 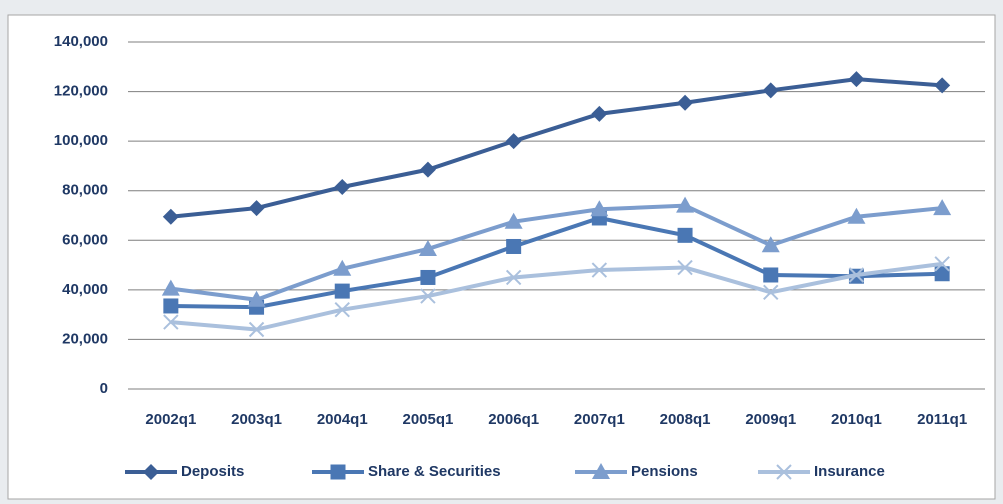 What do you see at coordinates (212, 471) in the screenshot?
I see `legend-label: Deposits` at bounding box center [212, 471].